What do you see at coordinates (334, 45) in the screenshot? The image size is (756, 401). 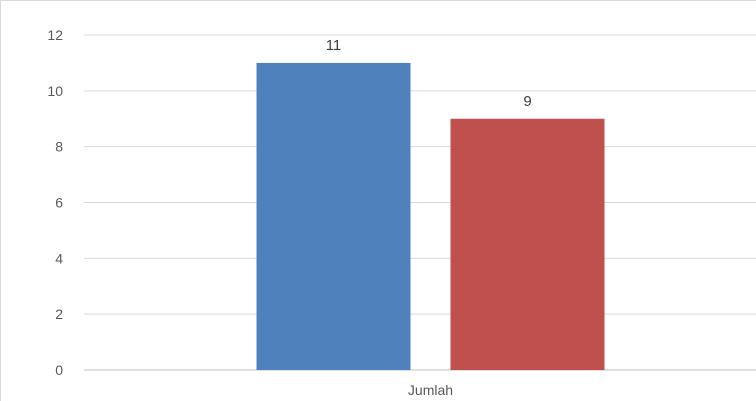 I see `data-label-series-1: 11` at bounding box center [334, 45].